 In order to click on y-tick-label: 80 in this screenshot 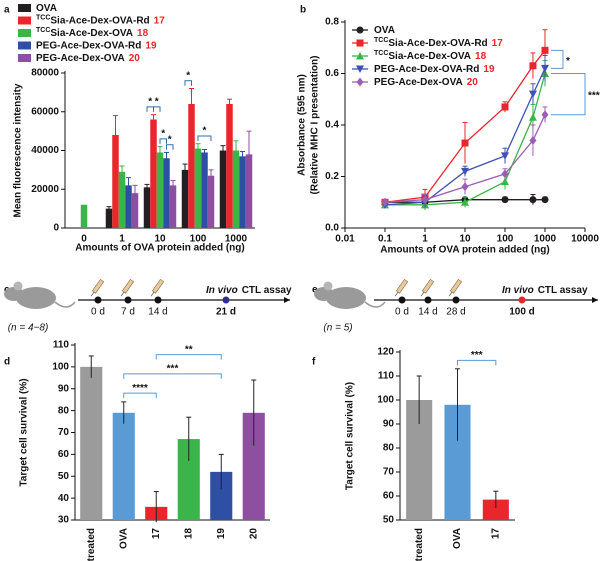, I will do `click(64, 410)`.